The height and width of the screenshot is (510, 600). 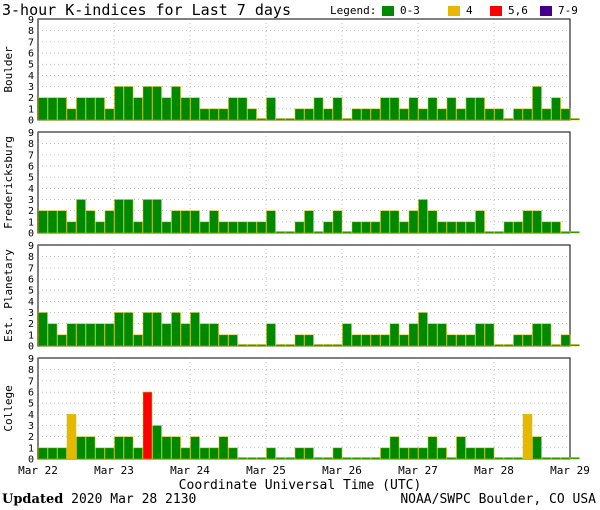 What do you see at coordinates (31, 415) in the screenshot?
I see `y-tick-label: 4` at bounding box center [31, 415].